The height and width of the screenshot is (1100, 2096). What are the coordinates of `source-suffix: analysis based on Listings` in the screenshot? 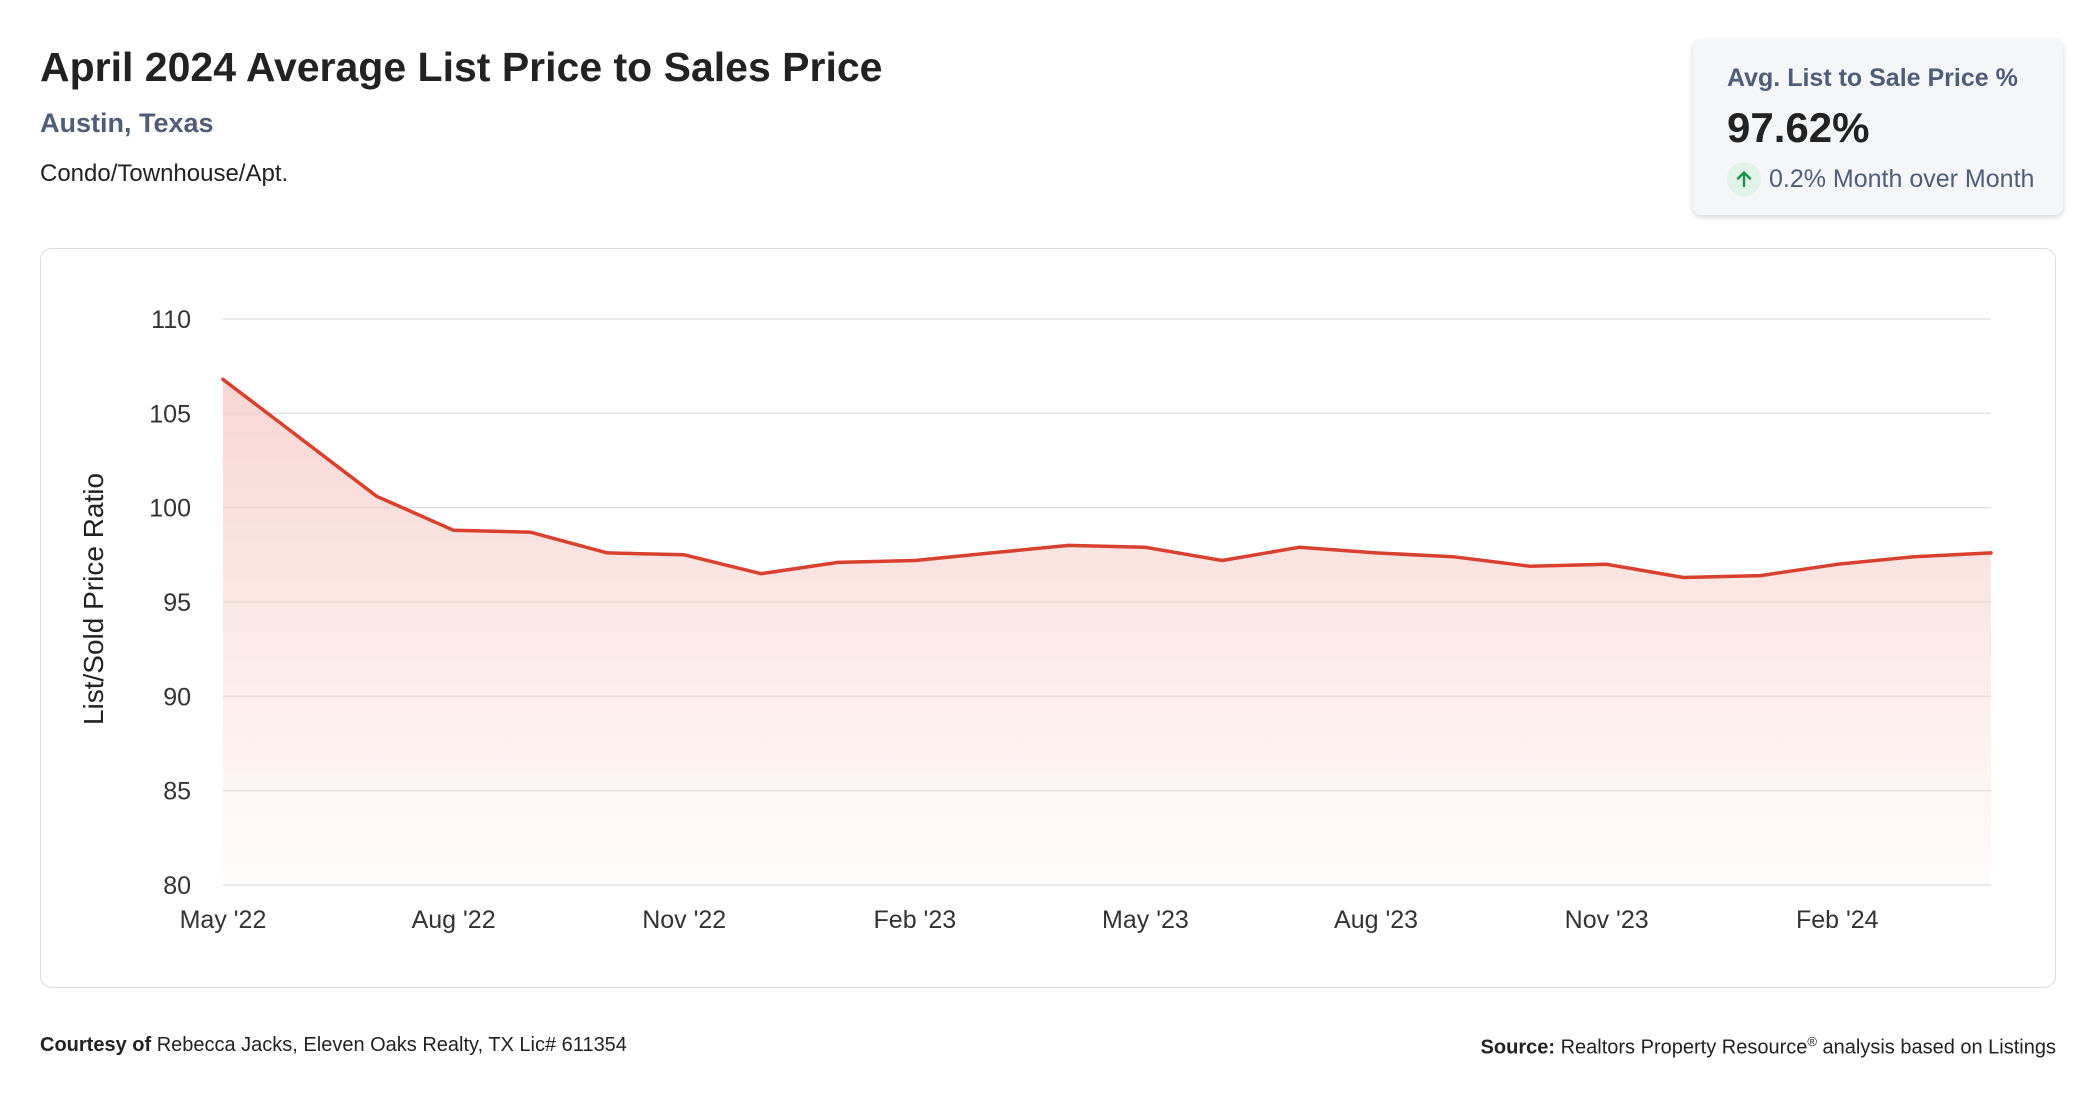 It's located at (1939, 1047).